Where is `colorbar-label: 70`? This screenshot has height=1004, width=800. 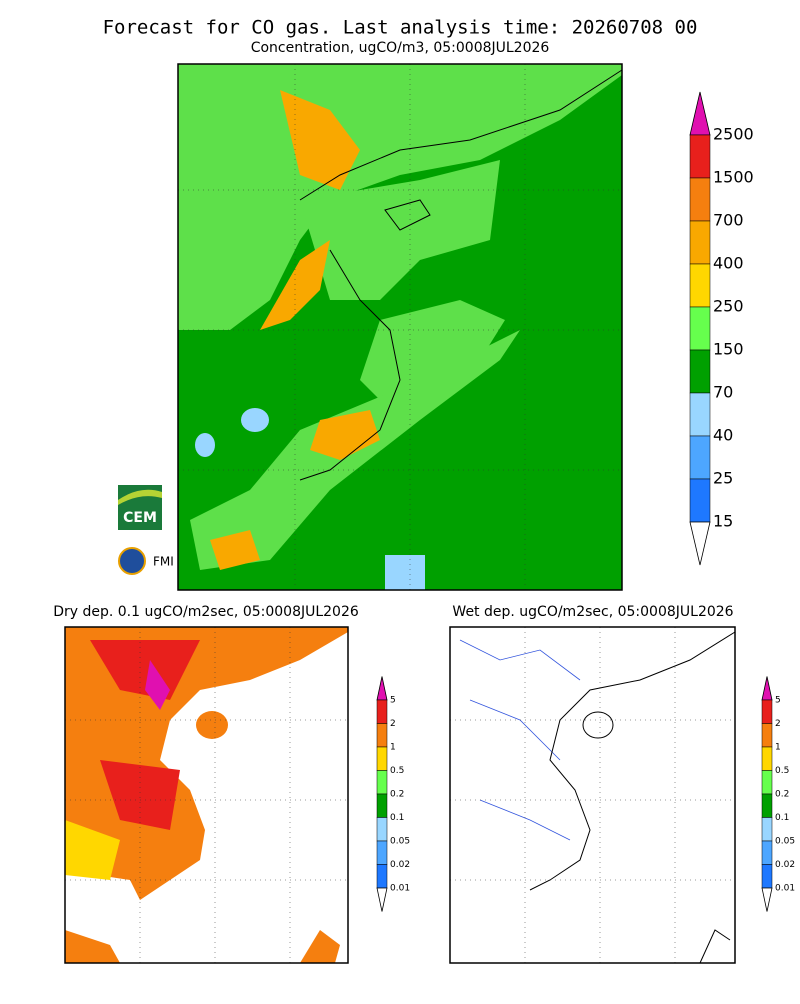
colorbar-label: 70 is located at coordinates (723, 392).